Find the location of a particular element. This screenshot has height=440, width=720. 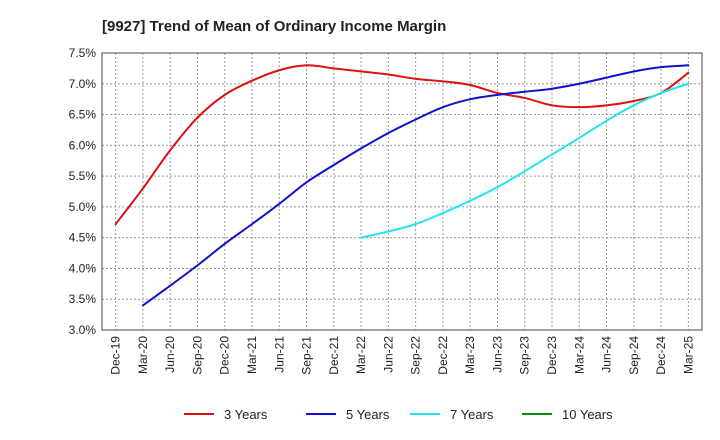

y-tick-label: 6.0% is located at coordinates (83, 145).